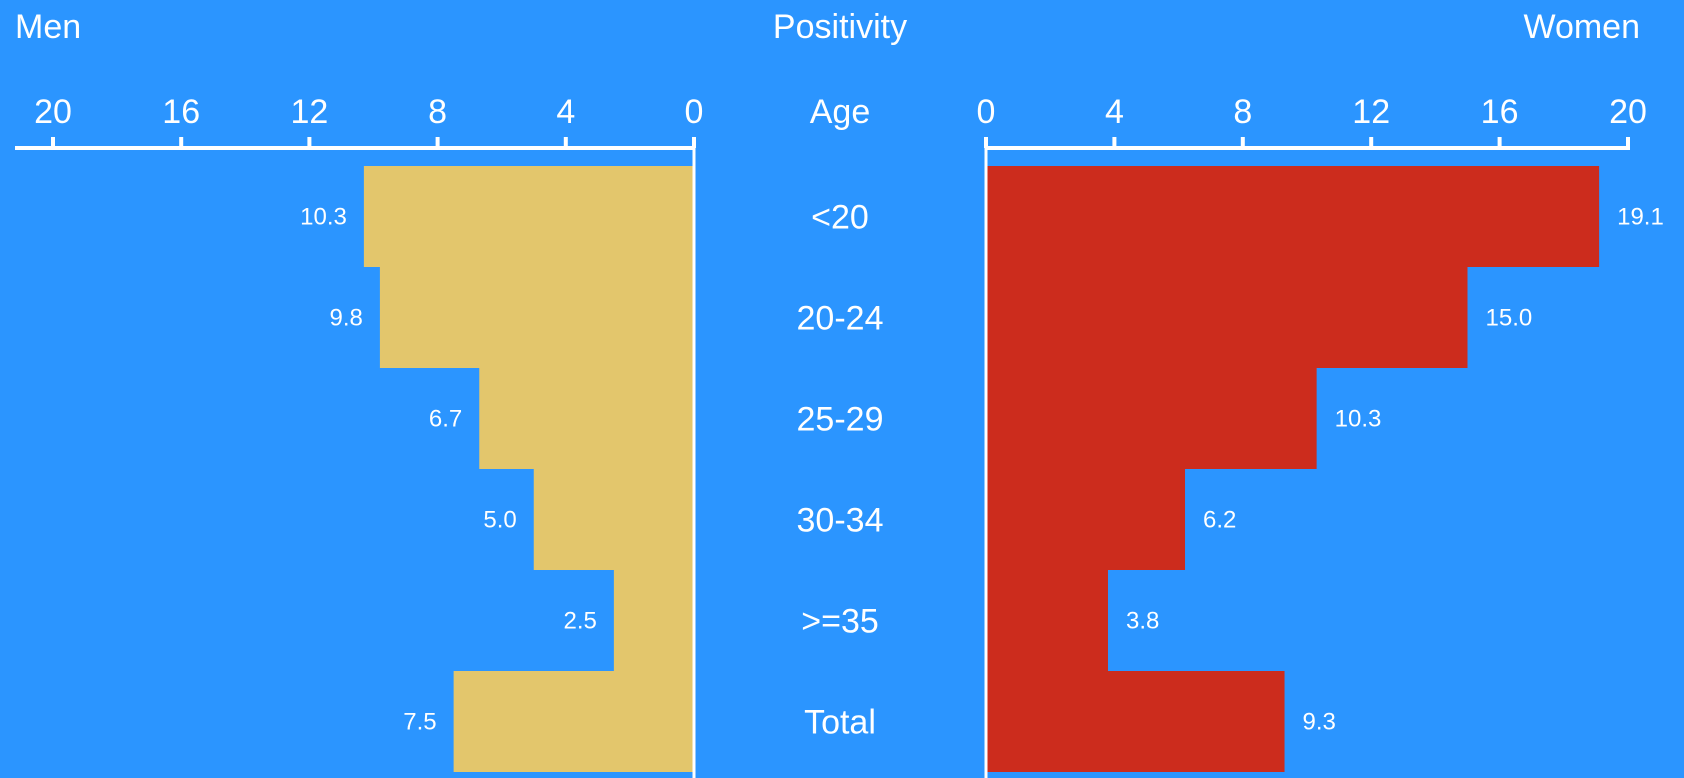 The width and height of the screenshot is (1684, 778). Describe the element at coordinates (181, 112) in the screenshot. I see `men-tick-label: 16` at that location.